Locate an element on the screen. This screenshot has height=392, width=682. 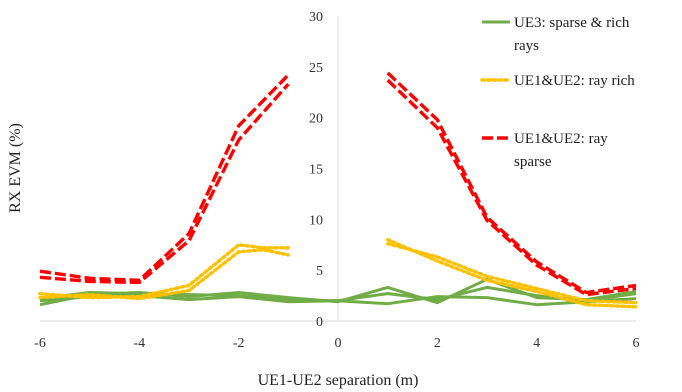
y-tick-label: 15 is located at coordinates (316, 170).